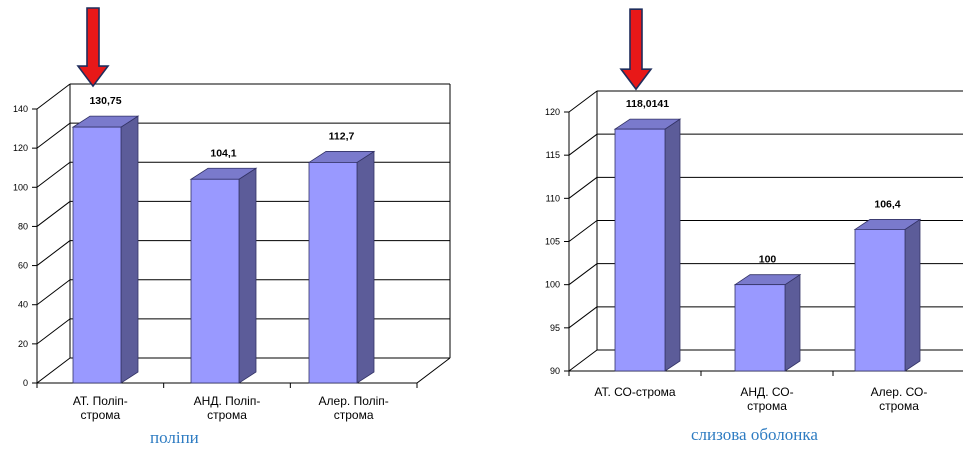  Describe the element at coordinates (555, 328) in the screenshot. I see `y-tick-label: 95` at that location.